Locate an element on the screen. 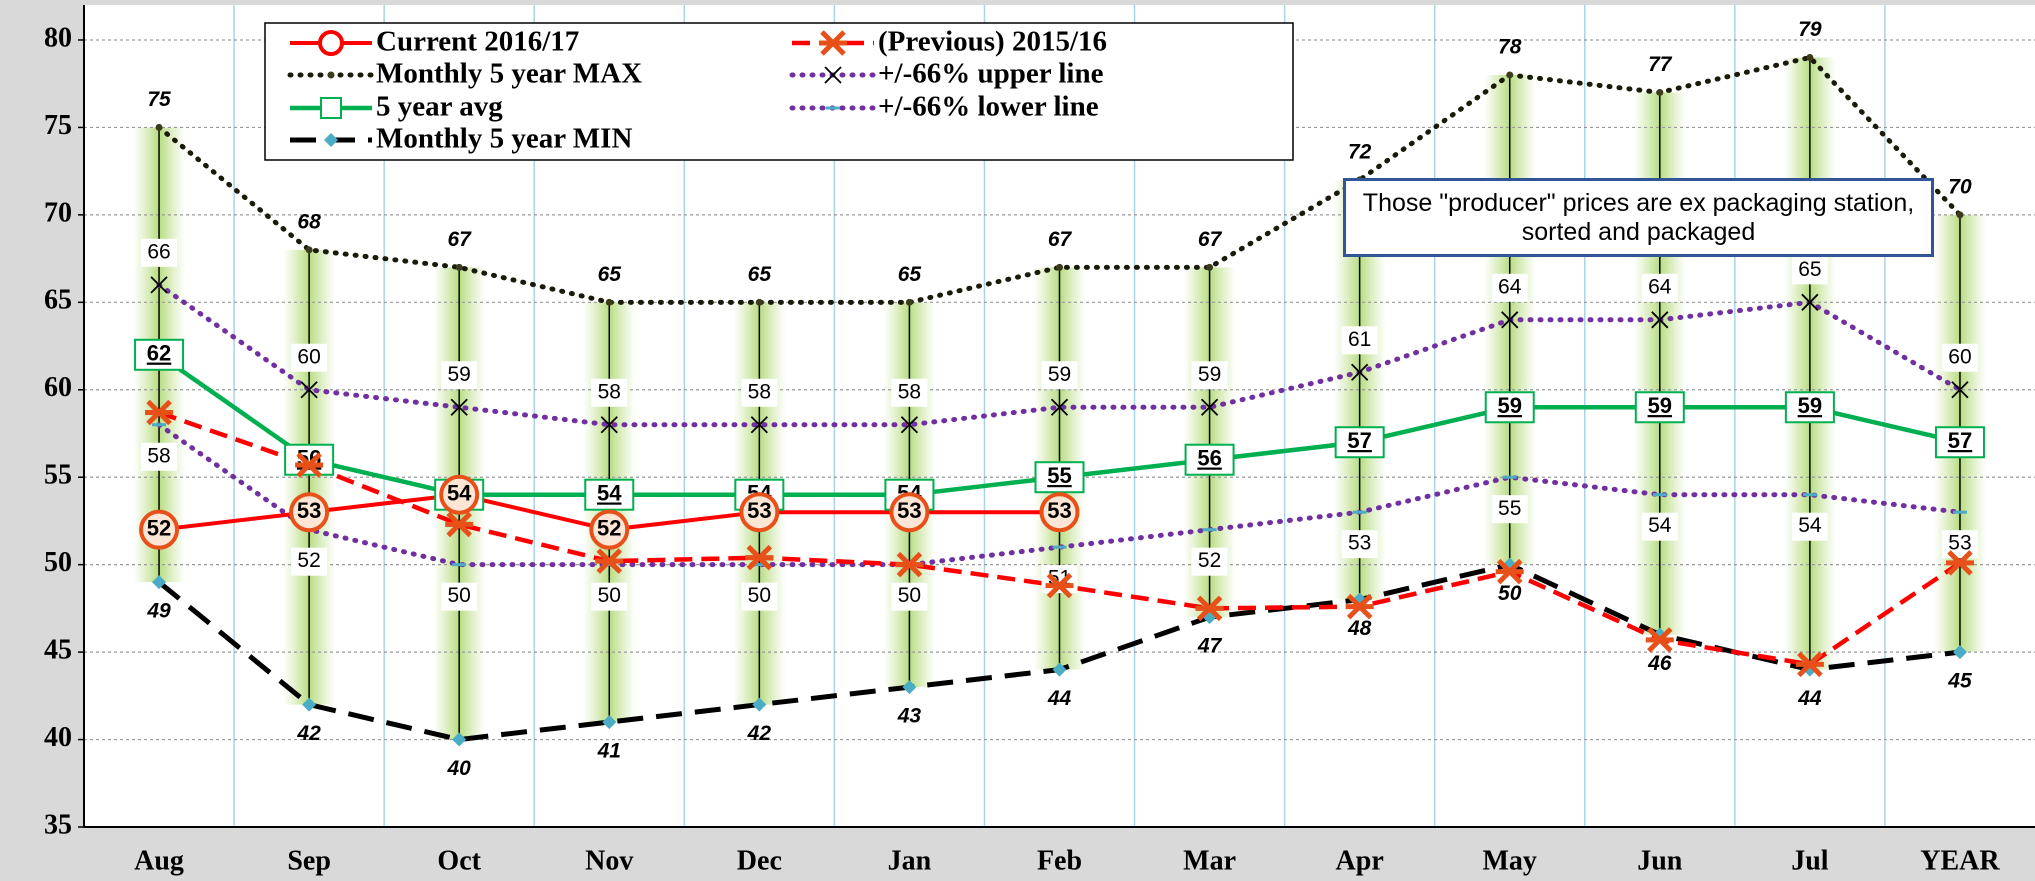  x-tick-label: Apr is located at coordinates (1360, 860).